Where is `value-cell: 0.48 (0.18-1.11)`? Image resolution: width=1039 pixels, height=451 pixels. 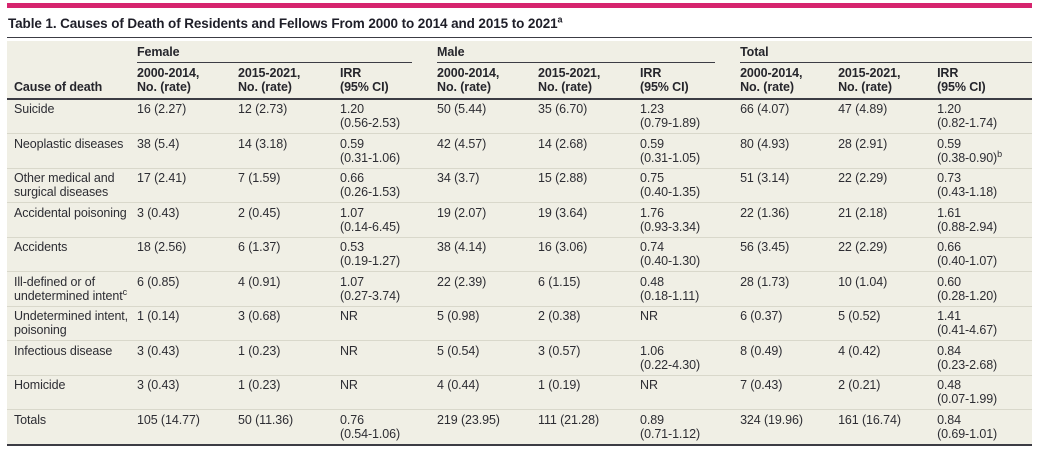
value-cell: 0.48 (0.18-1.11) is located at coordinates (690, 288).